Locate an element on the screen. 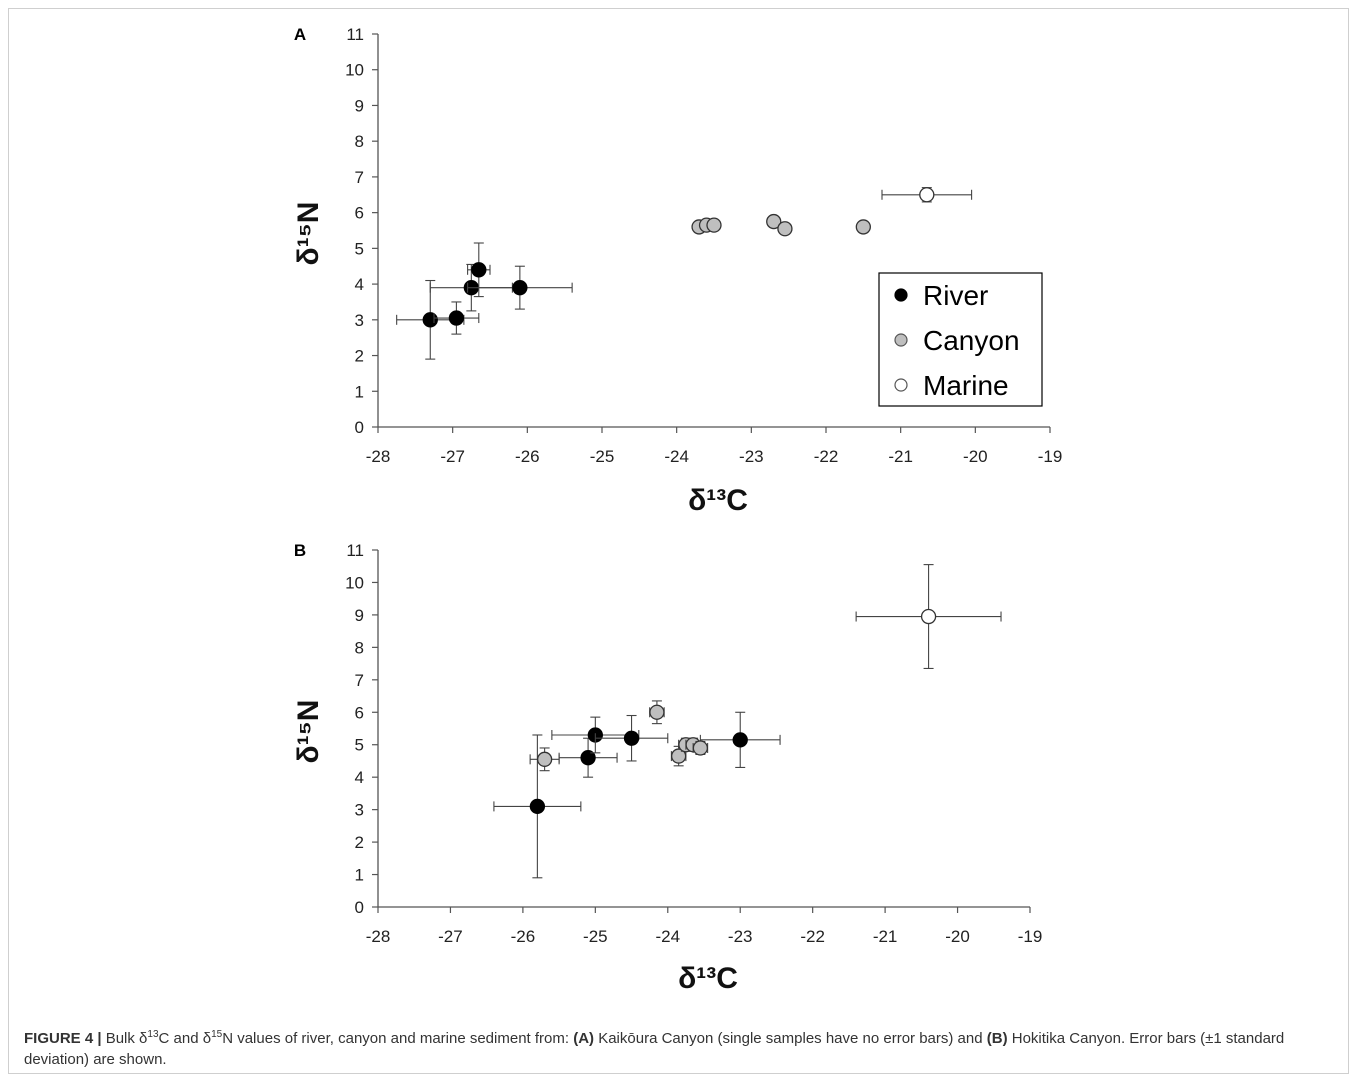  pb-x-tick-label: -27 is located at coordinates (450, 936).